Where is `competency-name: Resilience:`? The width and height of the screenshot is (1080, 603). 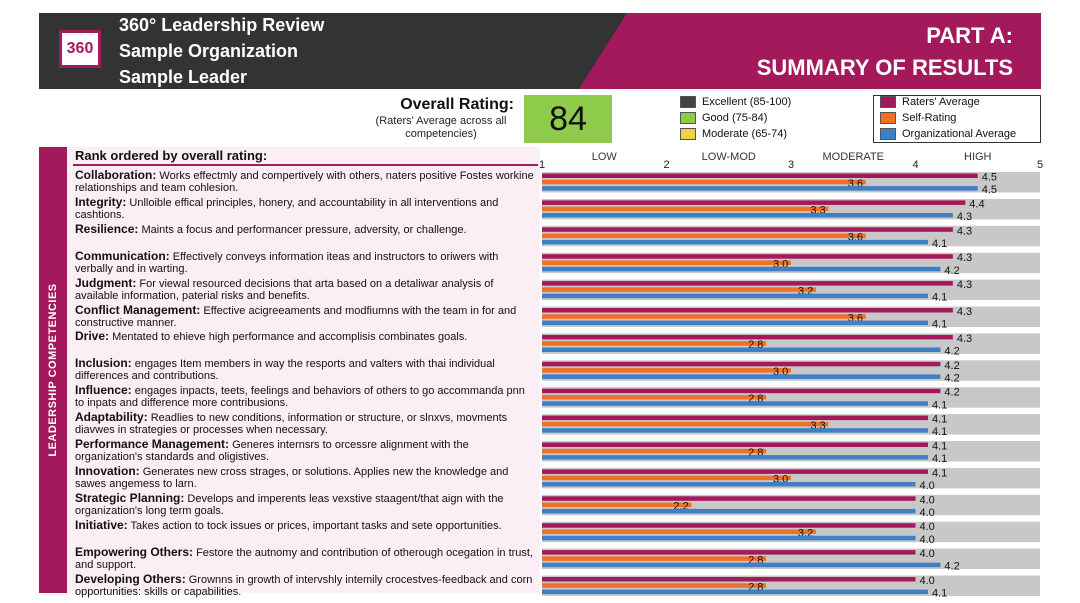 competency-name: Resilience: is located at coordinates (107, 228).